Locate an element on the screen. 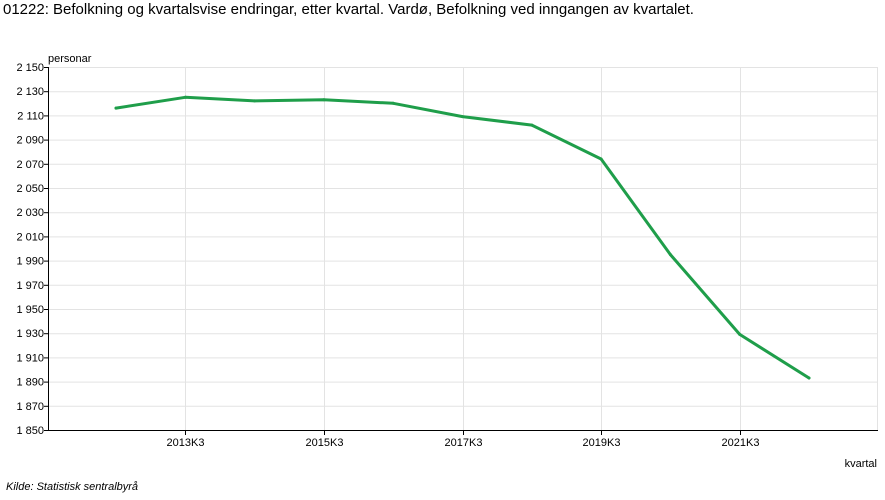  x-tick-label: 2021K3 is located at coordinates (741, 443).